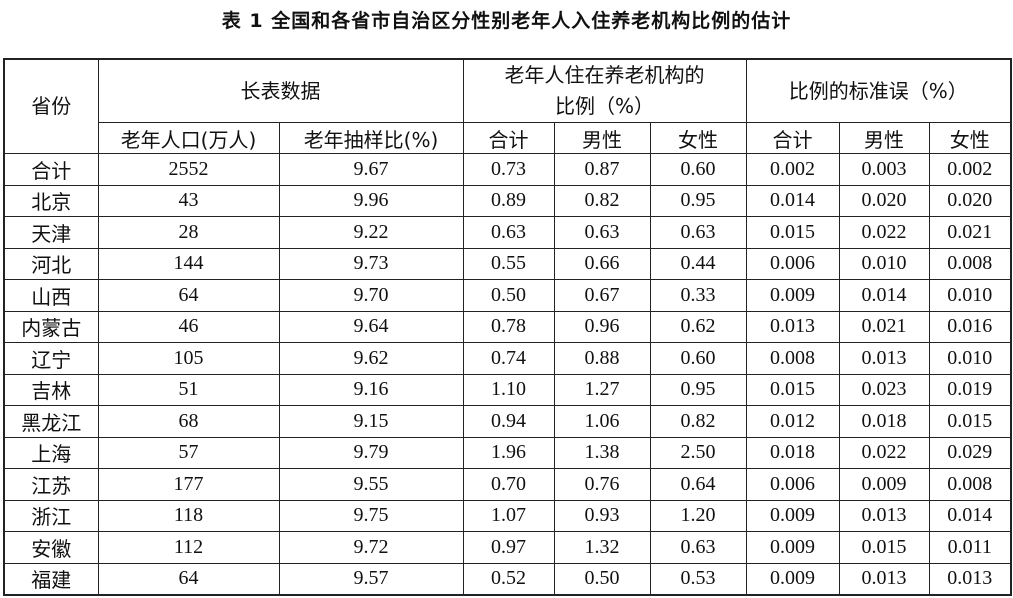 The width and height of the screenshot is (1013, 598). I want to click on province-cell: 黑龙江, so click(51, 421).